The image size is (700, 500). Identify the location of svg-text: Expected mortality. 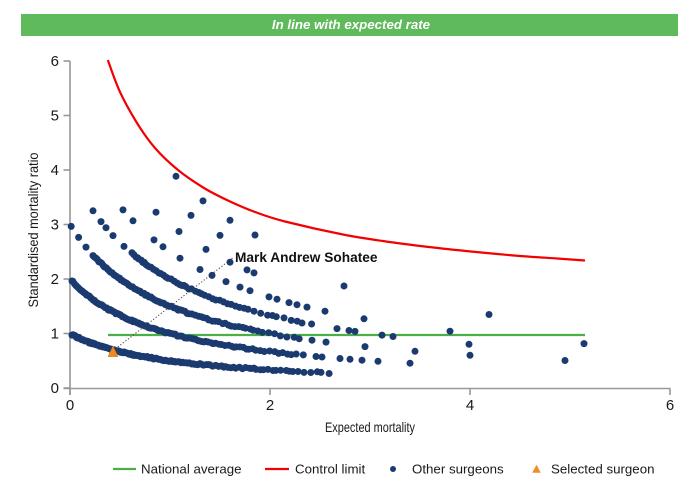
(370, 427).